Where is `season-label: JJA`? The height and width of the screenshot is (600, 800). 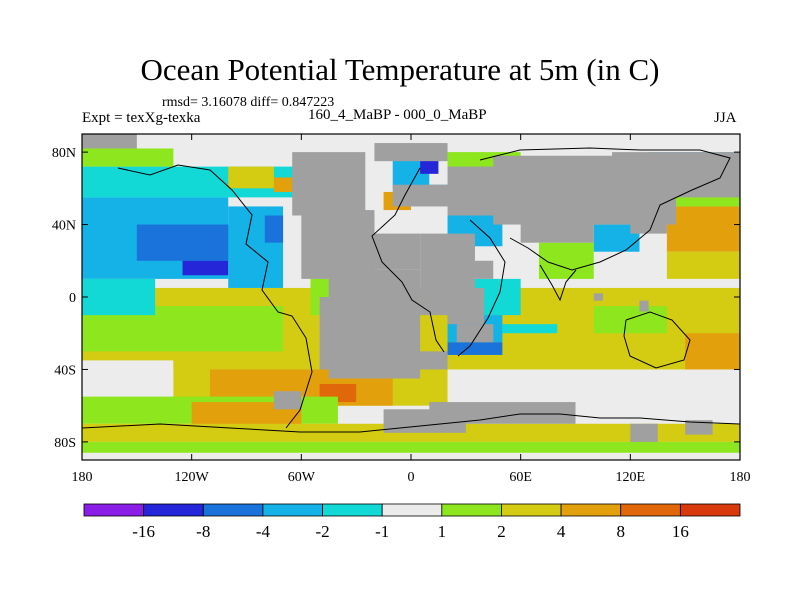 season-label: JJA is located at coordinates (725, 118).